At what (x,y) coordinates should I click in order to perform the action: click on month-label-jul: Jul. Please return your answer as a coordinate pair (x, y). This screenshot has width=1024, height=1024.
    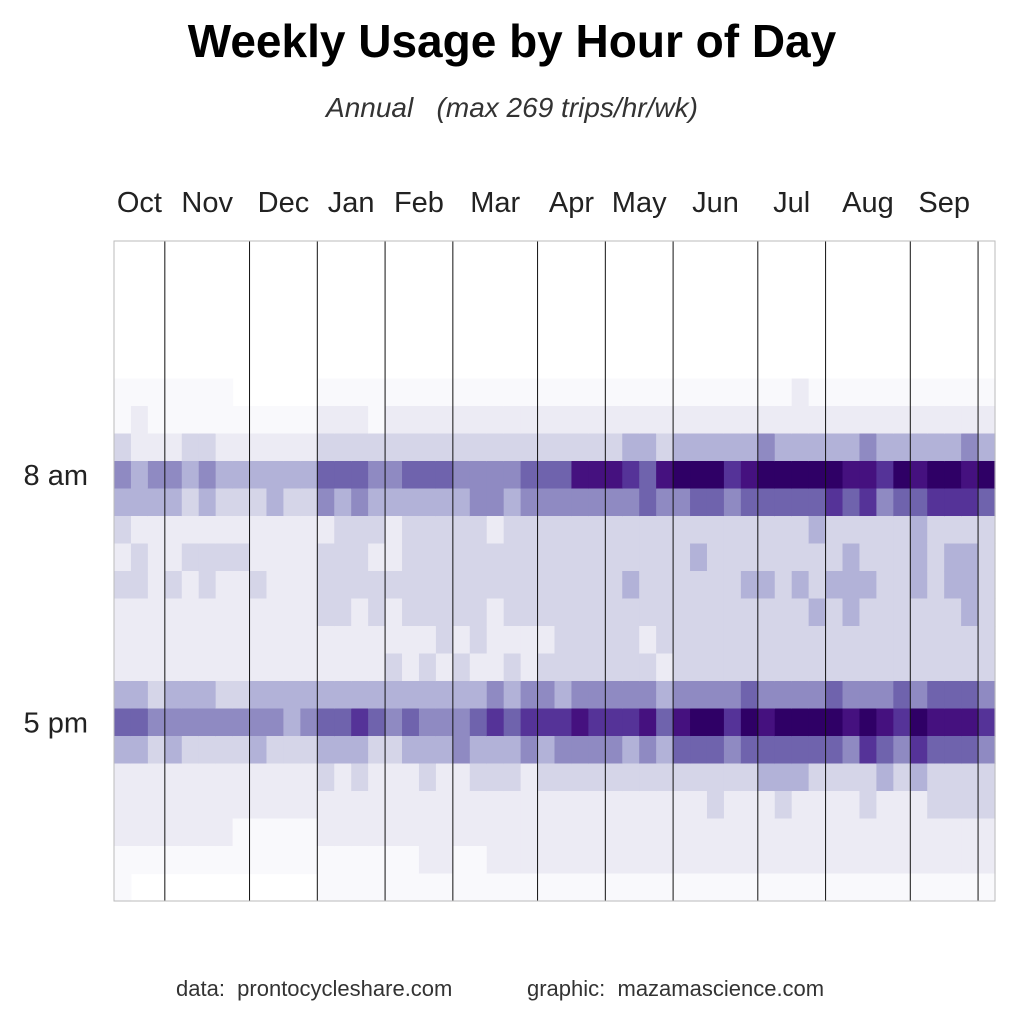
    Looking at the image, I should click on (791, 203).